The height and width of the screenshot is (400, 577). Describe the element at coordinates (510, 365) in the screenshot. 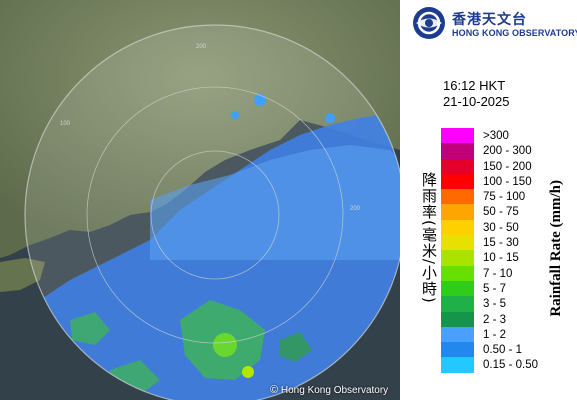

I see `legend-label: 0.15 - 0.50` at that location.